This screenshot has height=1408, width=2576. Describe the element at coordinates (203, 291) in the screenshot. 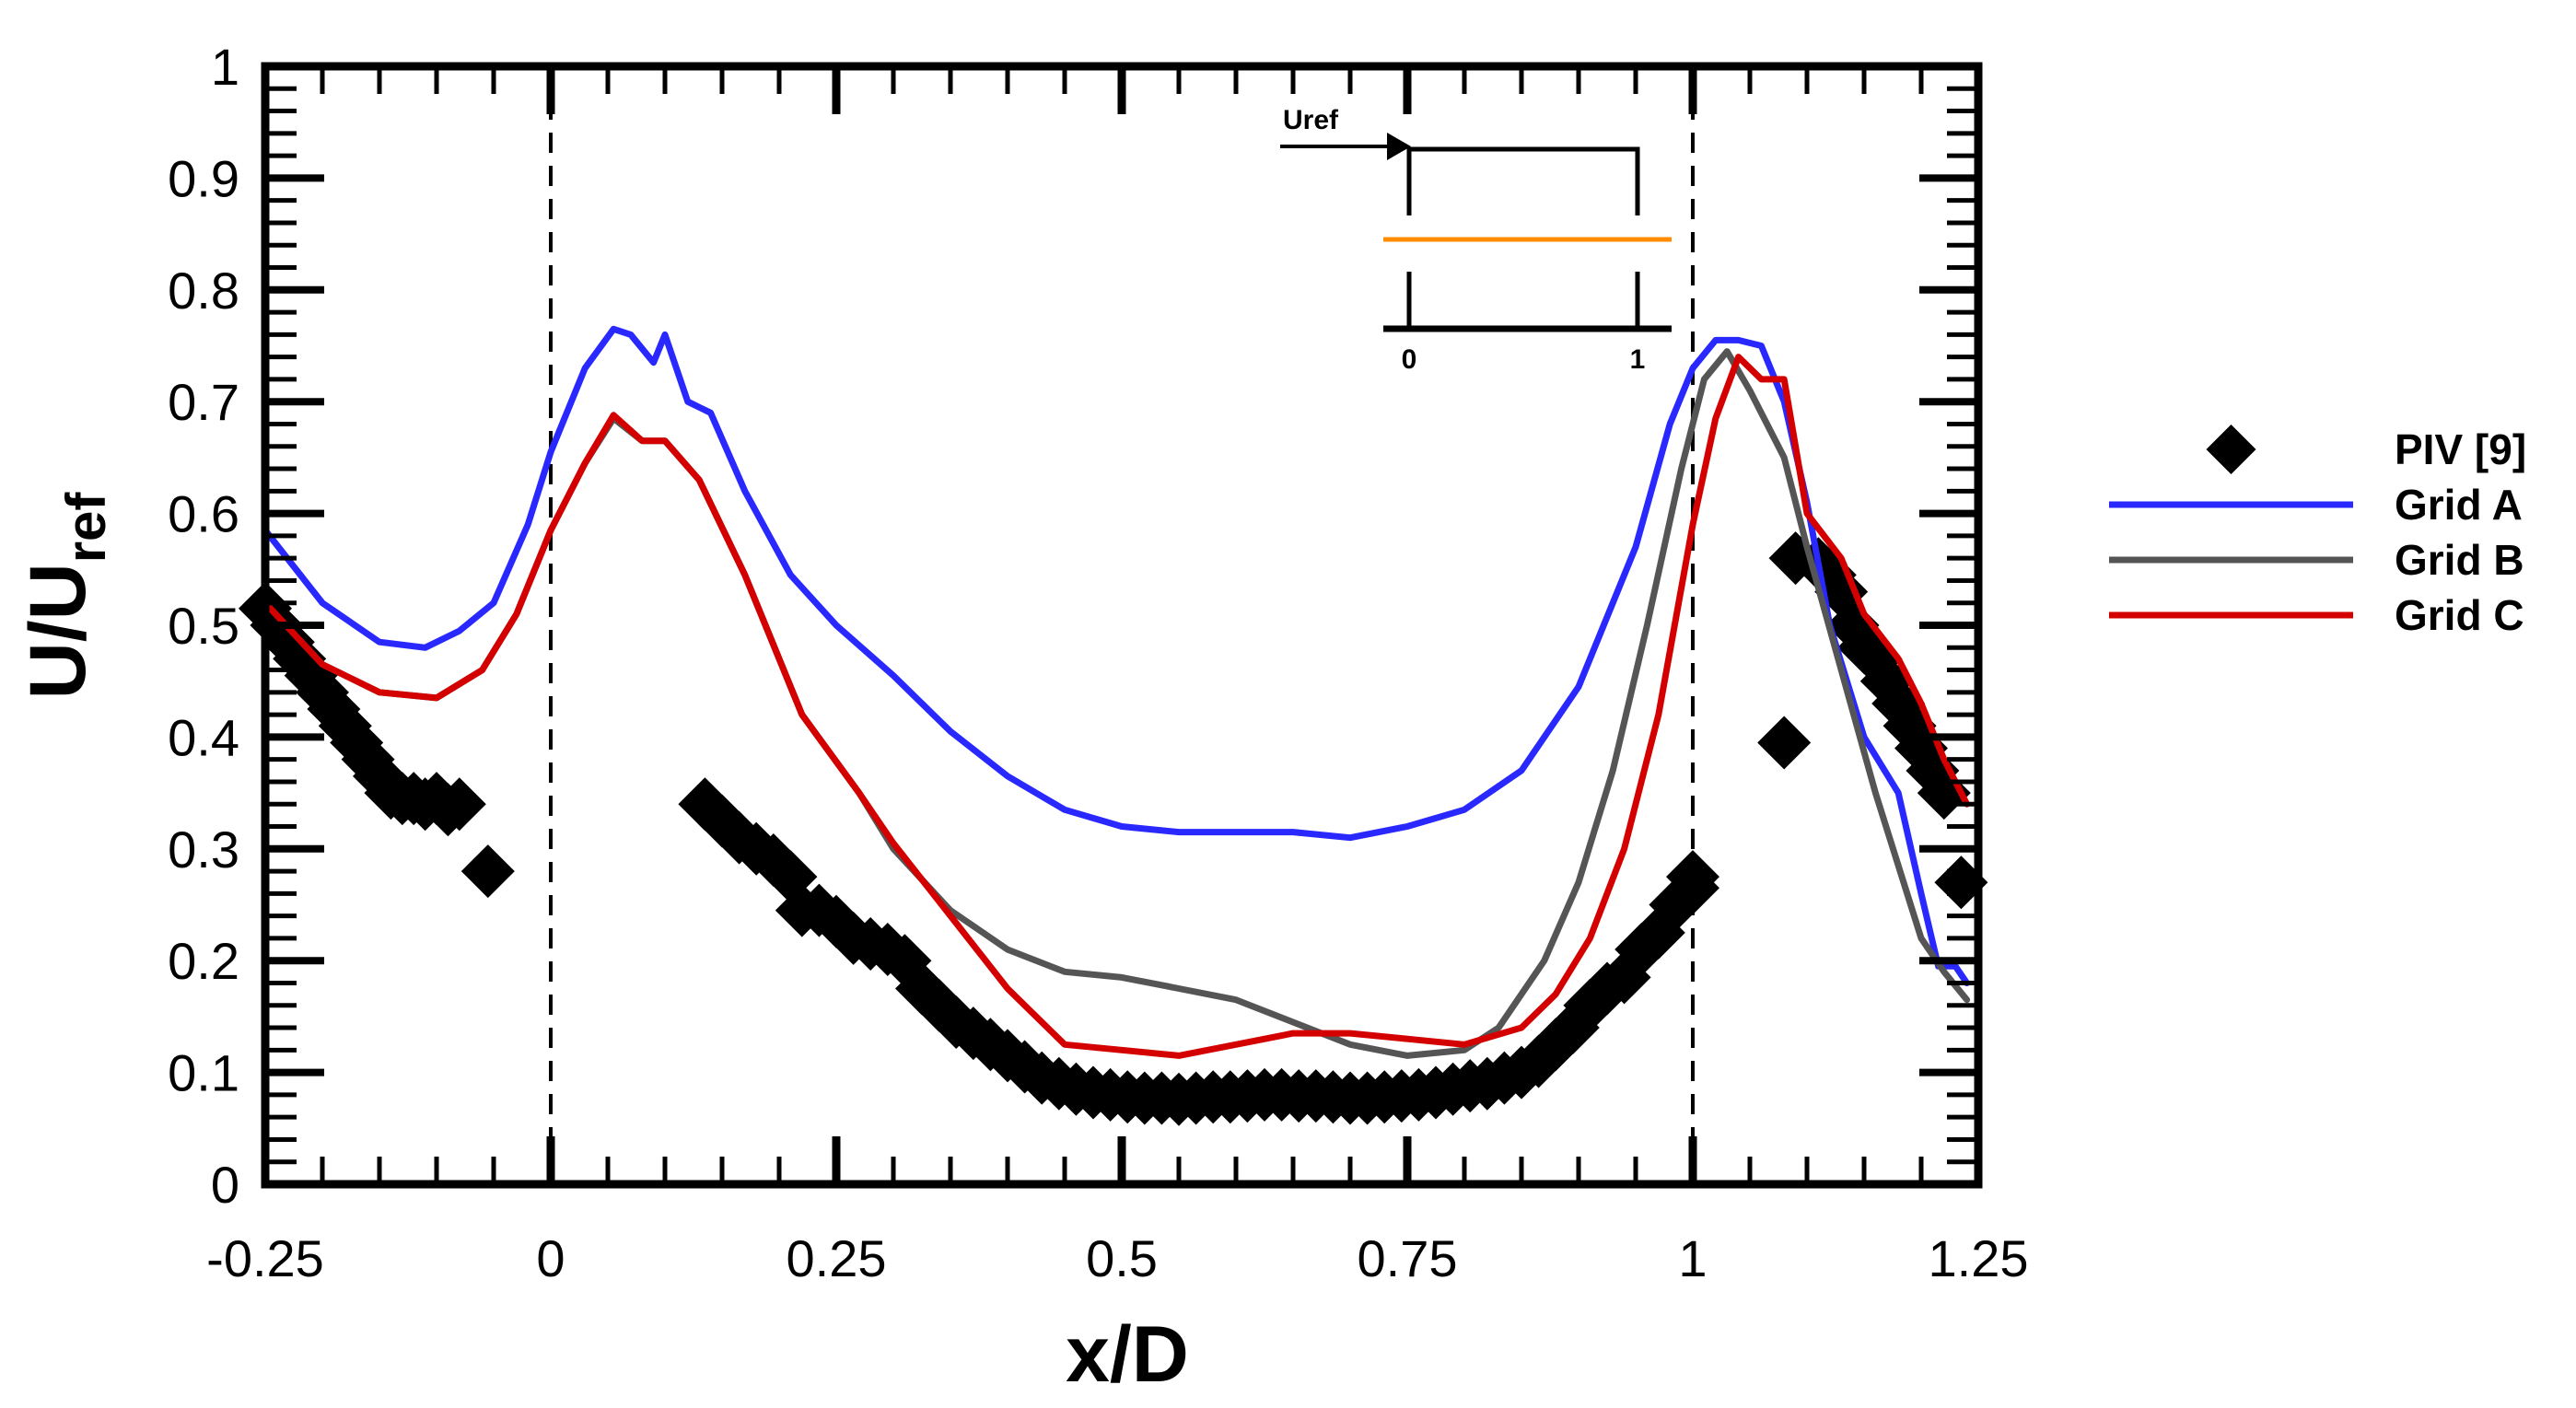

I see `y-tick-label: 0.8` at that location.